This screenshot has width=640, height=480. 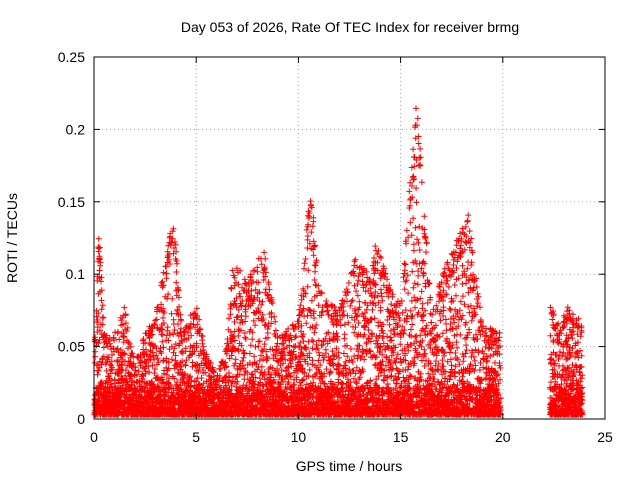 What do you see at coordinates (71, 202) in the screenshot?
I see `y-tick-label: 0.15` at bounding box center [71, 202].